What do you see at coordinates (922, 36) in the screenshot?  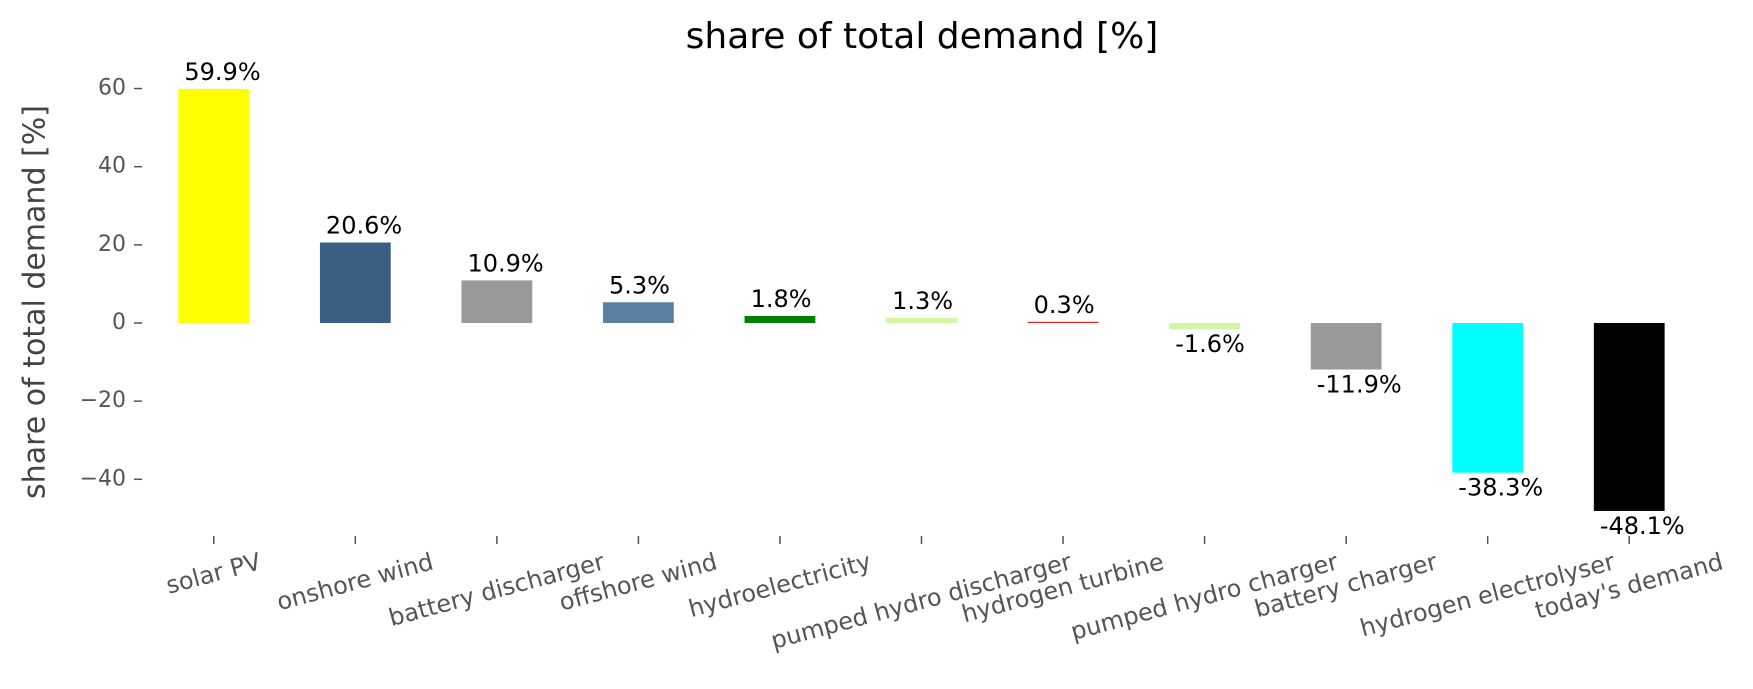 I see `chart-title: share of total demand [%]` at bounding box center [922, 36].